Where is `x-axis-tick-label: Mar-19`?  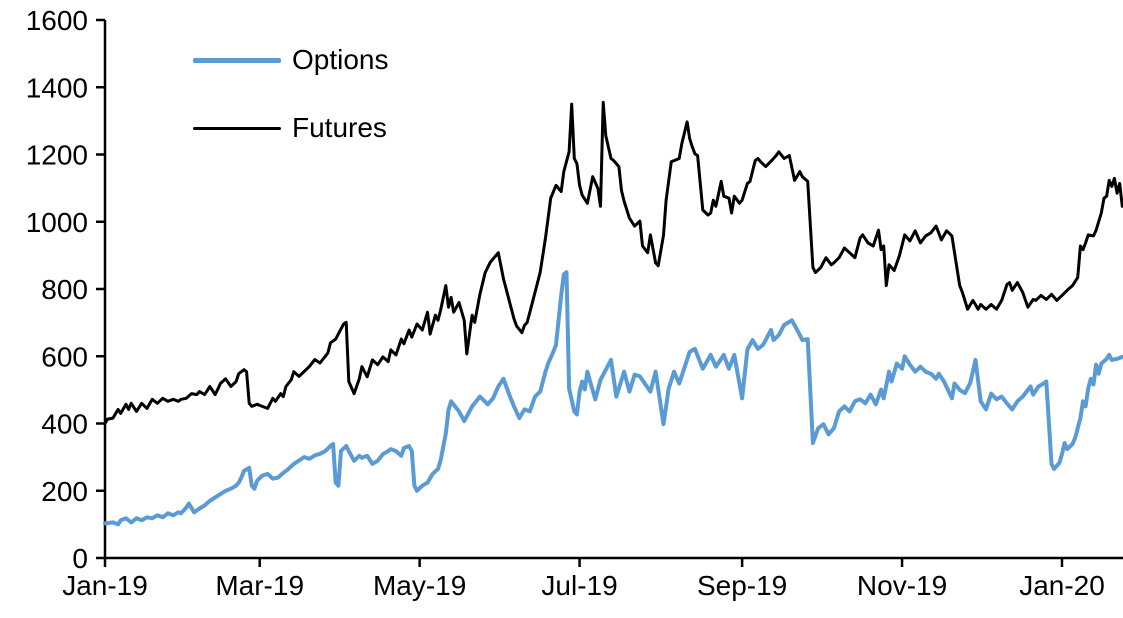
x-axis-tick-label: Mar-19 is located at coordinates (259, 585).